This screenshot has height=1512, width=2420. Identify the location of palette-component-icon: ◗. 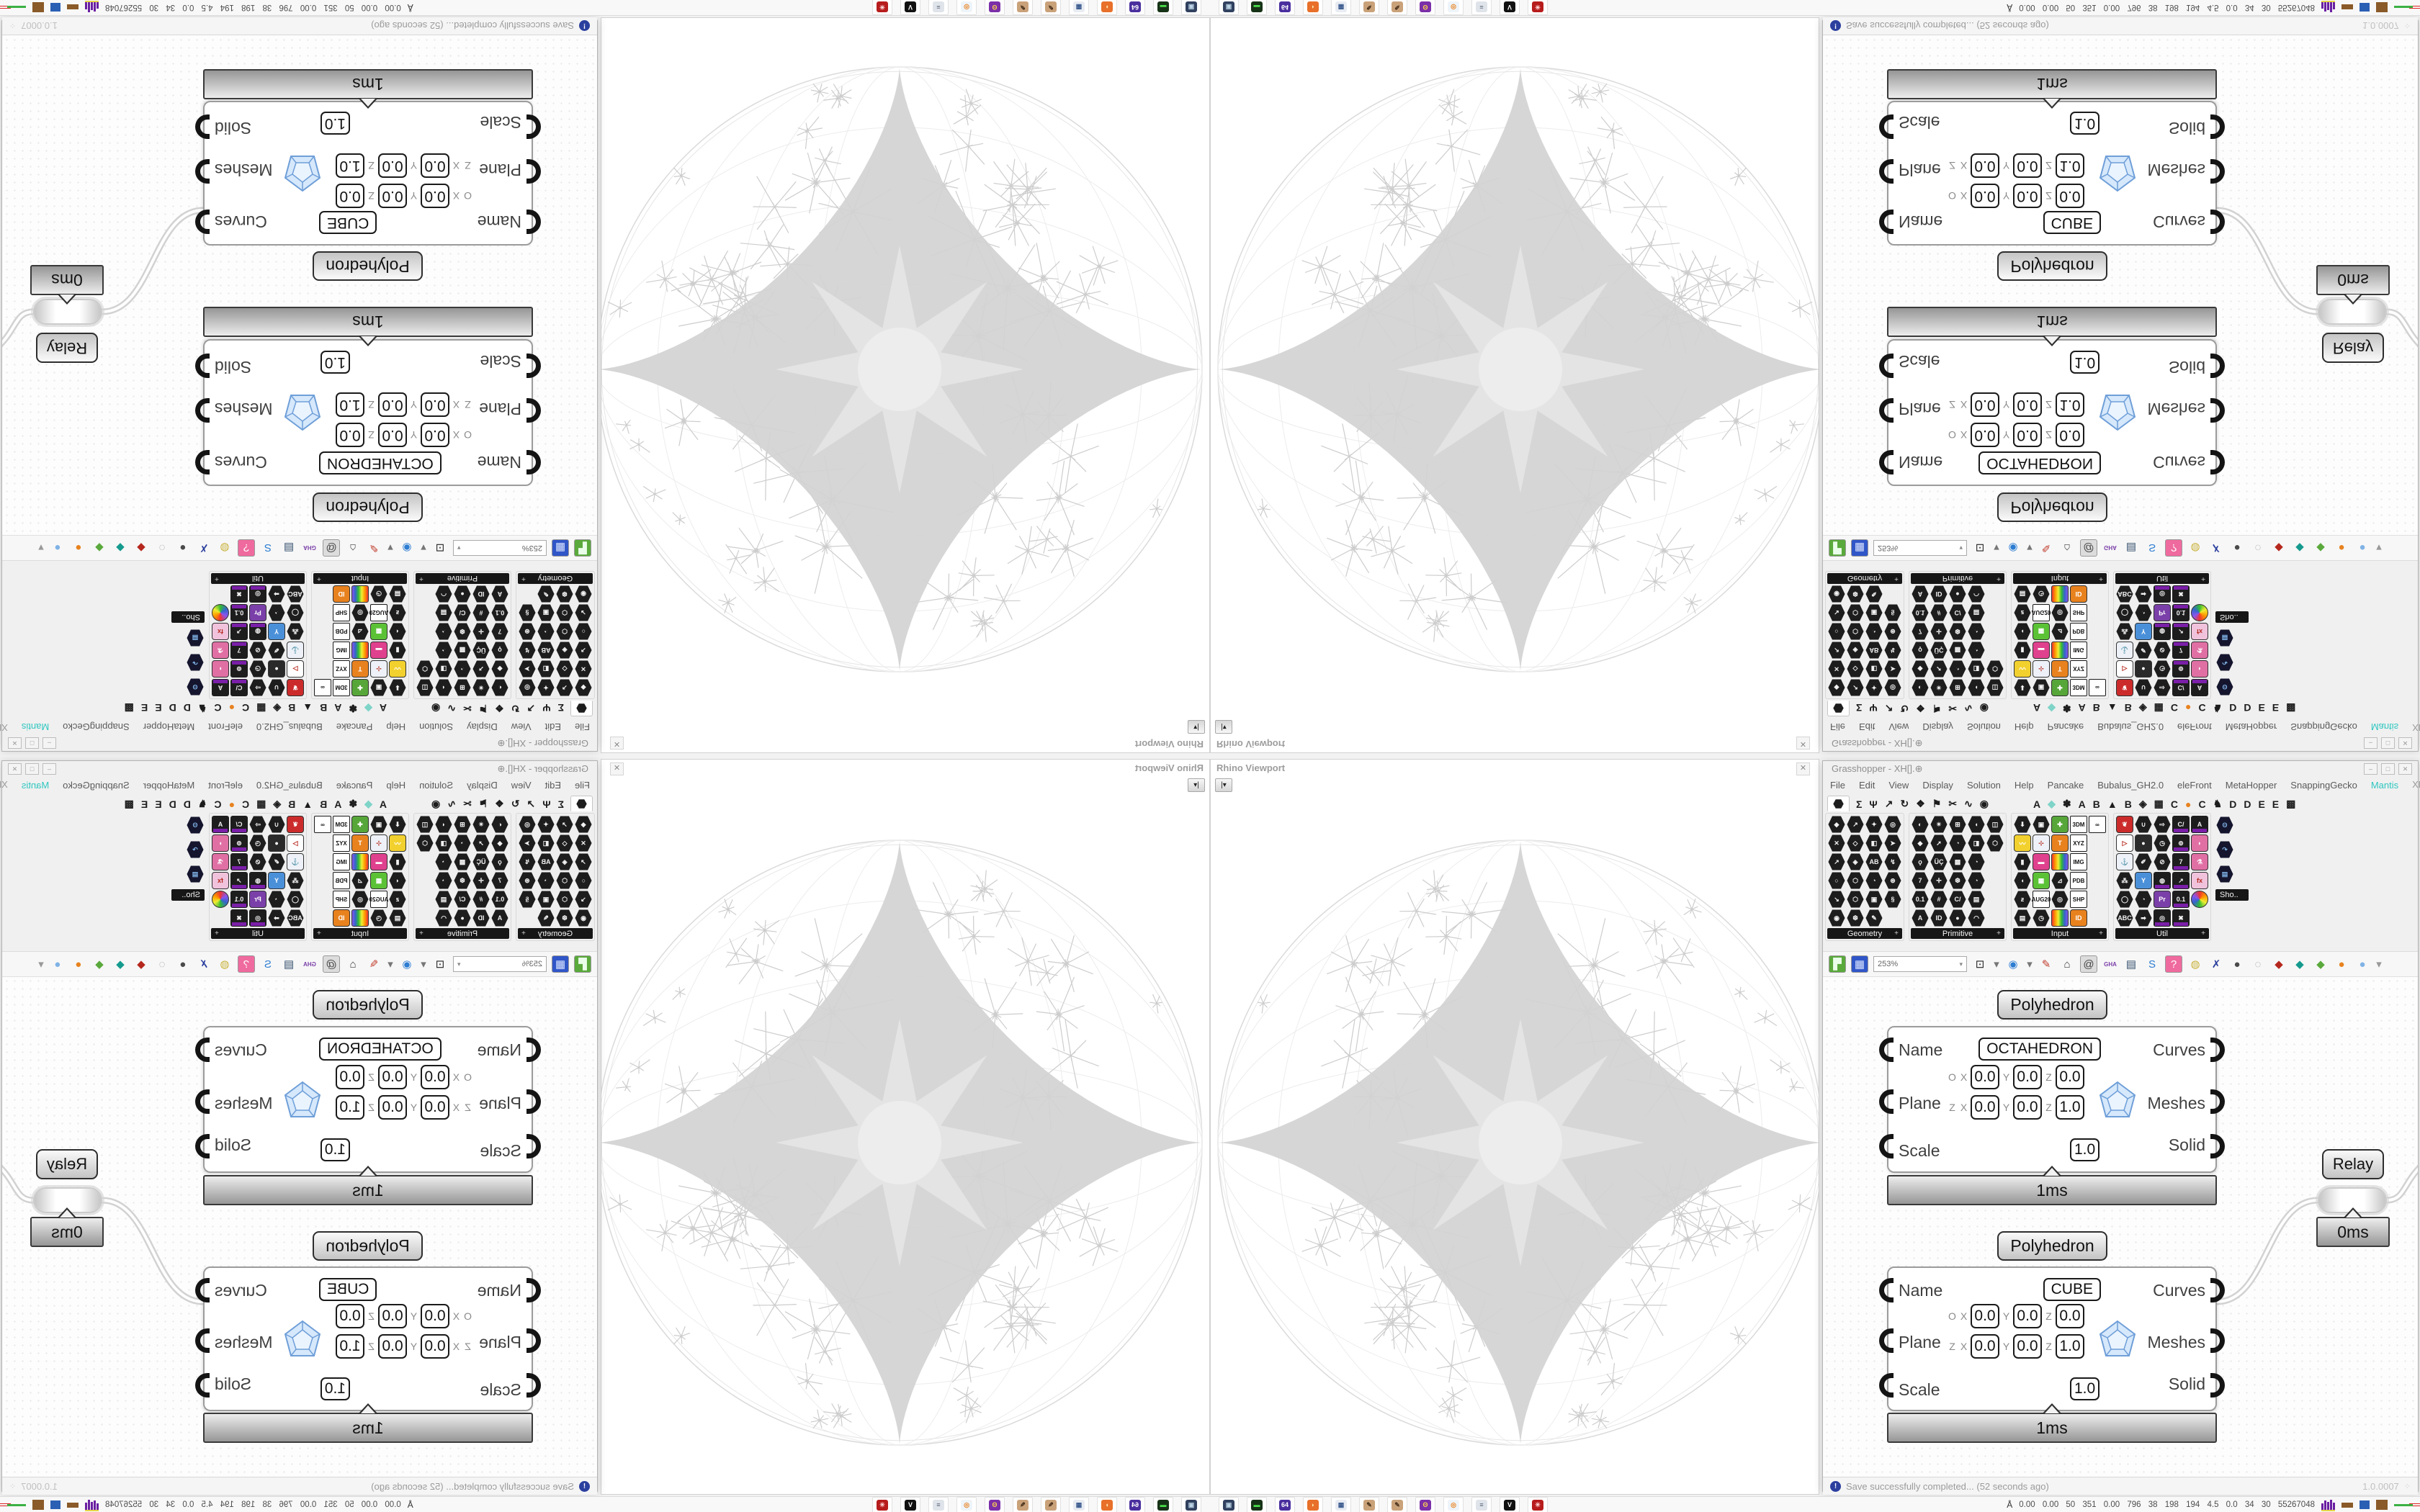
(2199, 669).